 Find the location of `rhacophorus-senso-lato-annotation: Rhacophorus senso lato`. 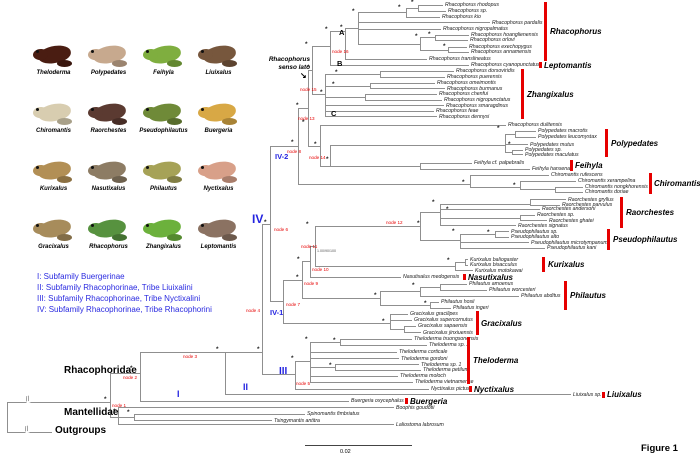

rhacophorus-senso-lato-annotation: Rhacophorus senso lato is located at coordinates (284, 64).